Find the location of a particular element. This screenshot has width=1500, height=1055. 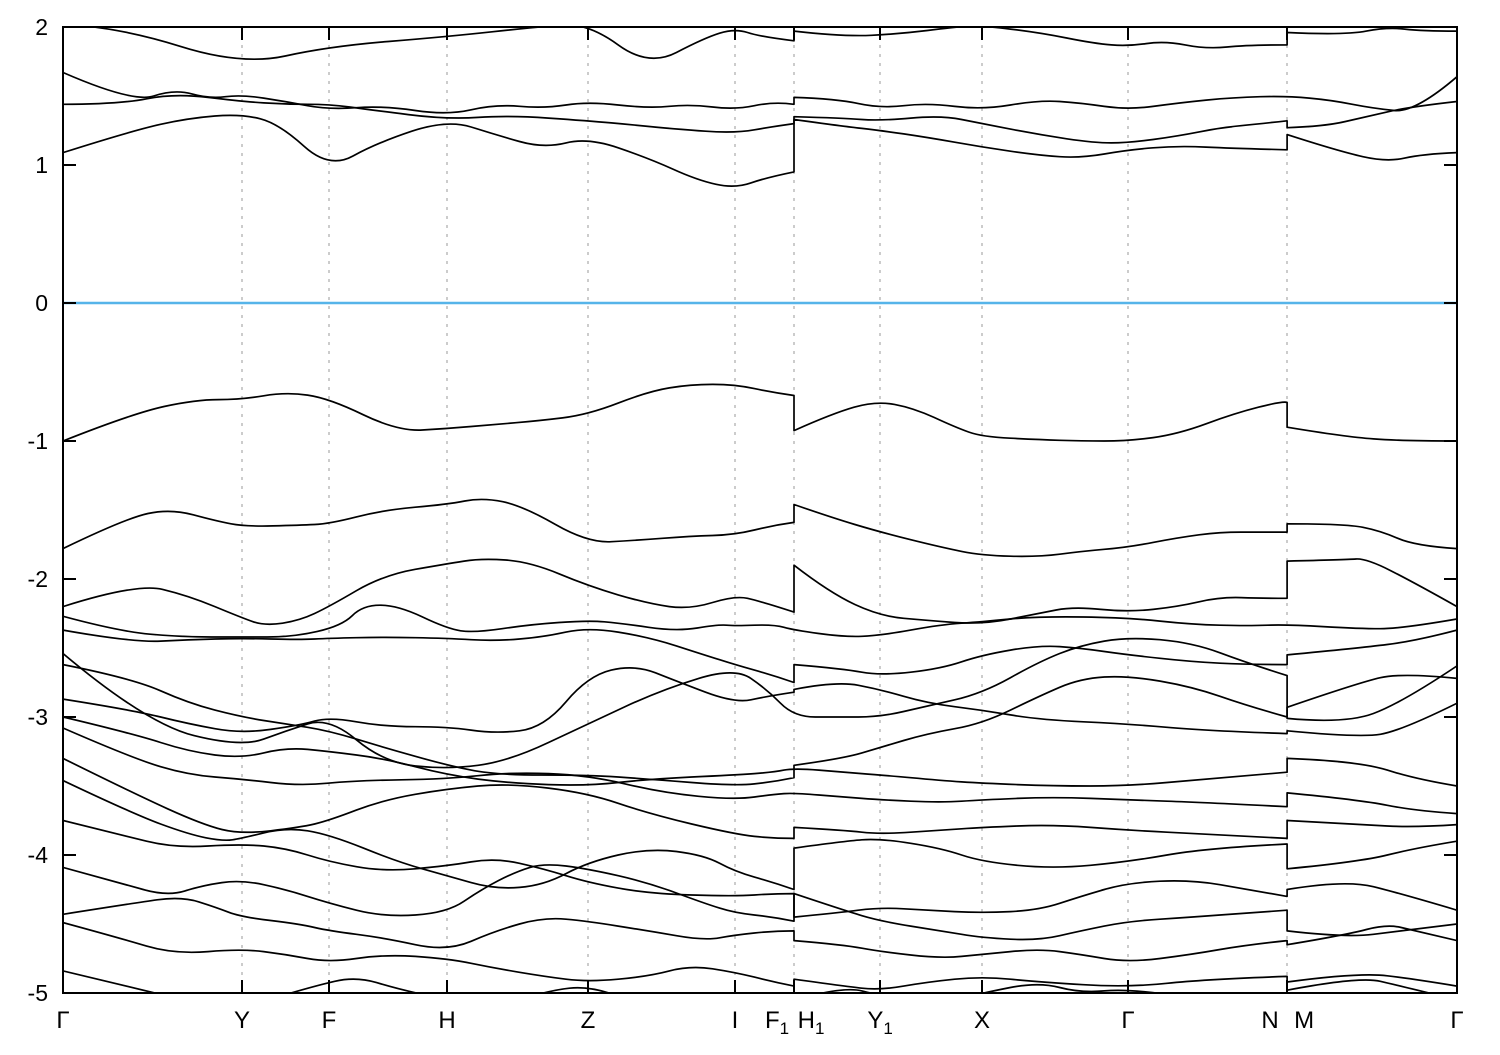

k-point-label: Y1 is located at coordinates (879, 1022).